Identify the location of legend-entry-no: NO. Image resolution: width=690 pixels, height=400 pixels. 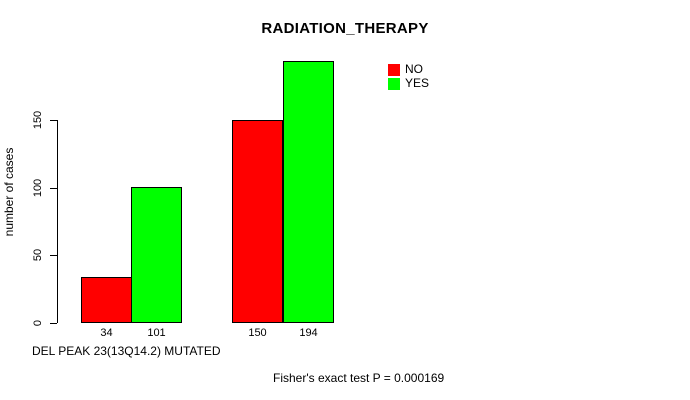
(408, 69).